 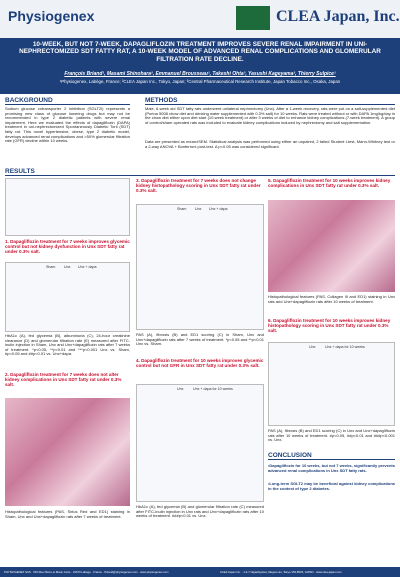 What do you see at coordinates (253, 18) in the screenshot?
I see `clea-logo-icon` at bounding box center [253, 18].